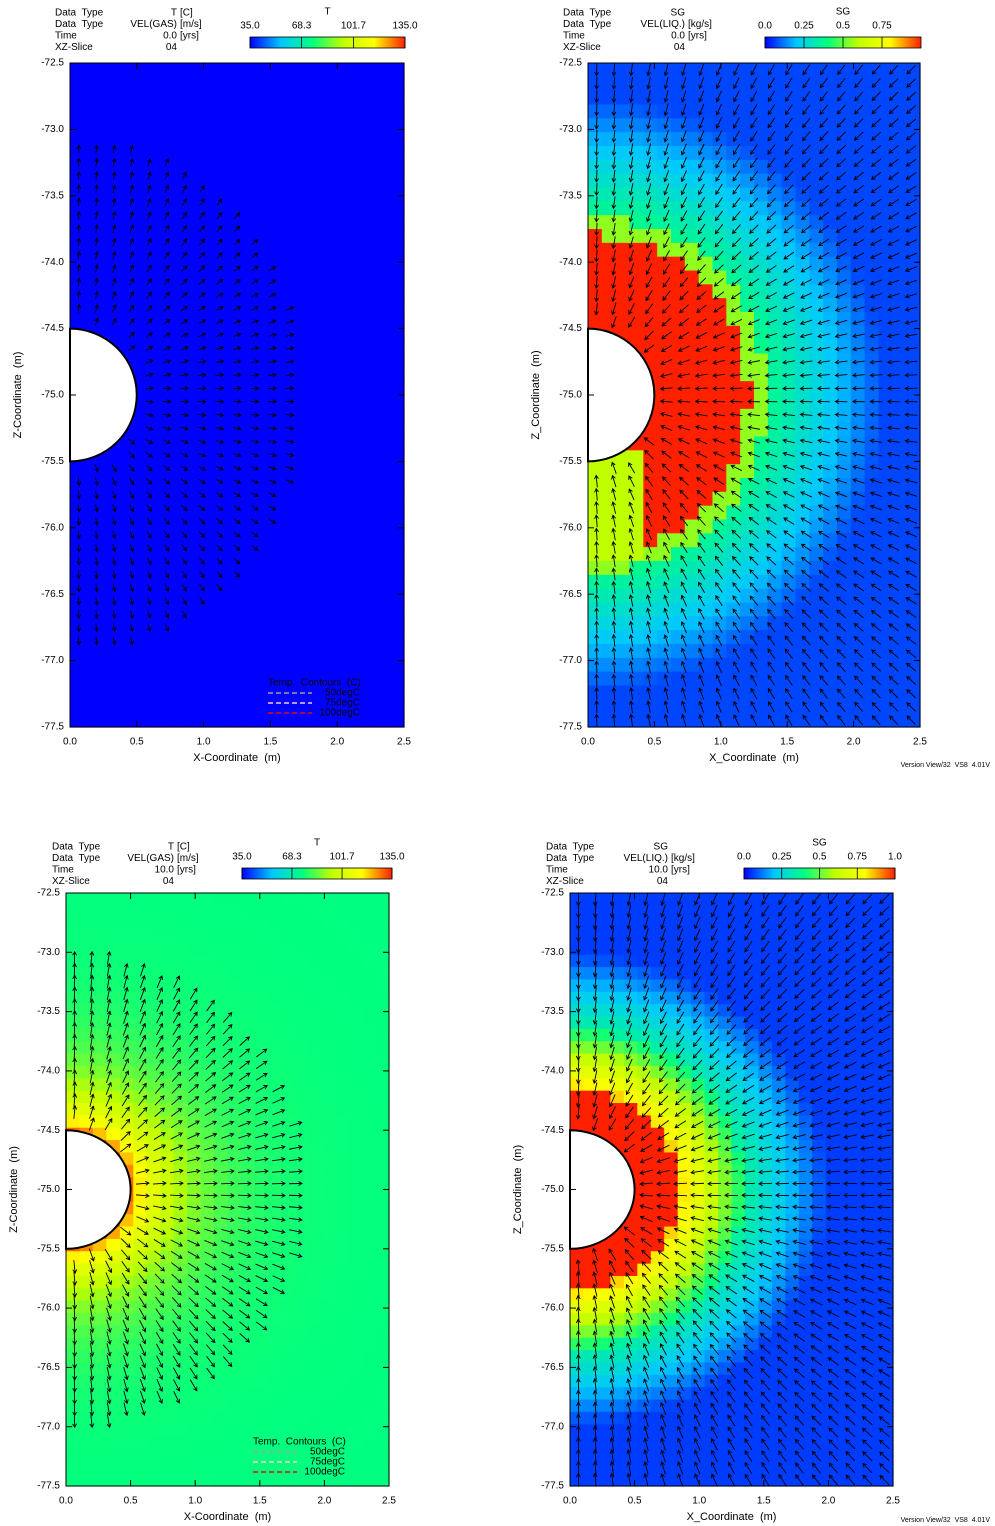 The height and width of the screenshot is (1526, 995). Describe the element at coordinates (882, 26) in the screenshot. I see `colorbar-tick-label: 0.75` at that location.